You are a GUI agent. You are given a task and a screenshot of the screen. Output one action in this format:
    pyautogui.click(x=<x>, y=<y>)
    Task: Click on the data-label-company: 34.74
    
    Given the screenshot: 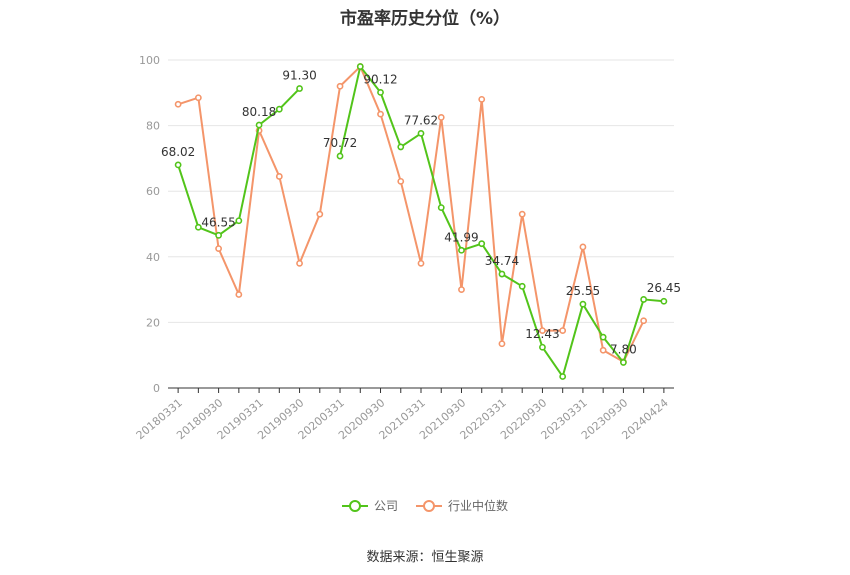 What is the action you would take?
    pyautogui.click(x=502, y=261)
    